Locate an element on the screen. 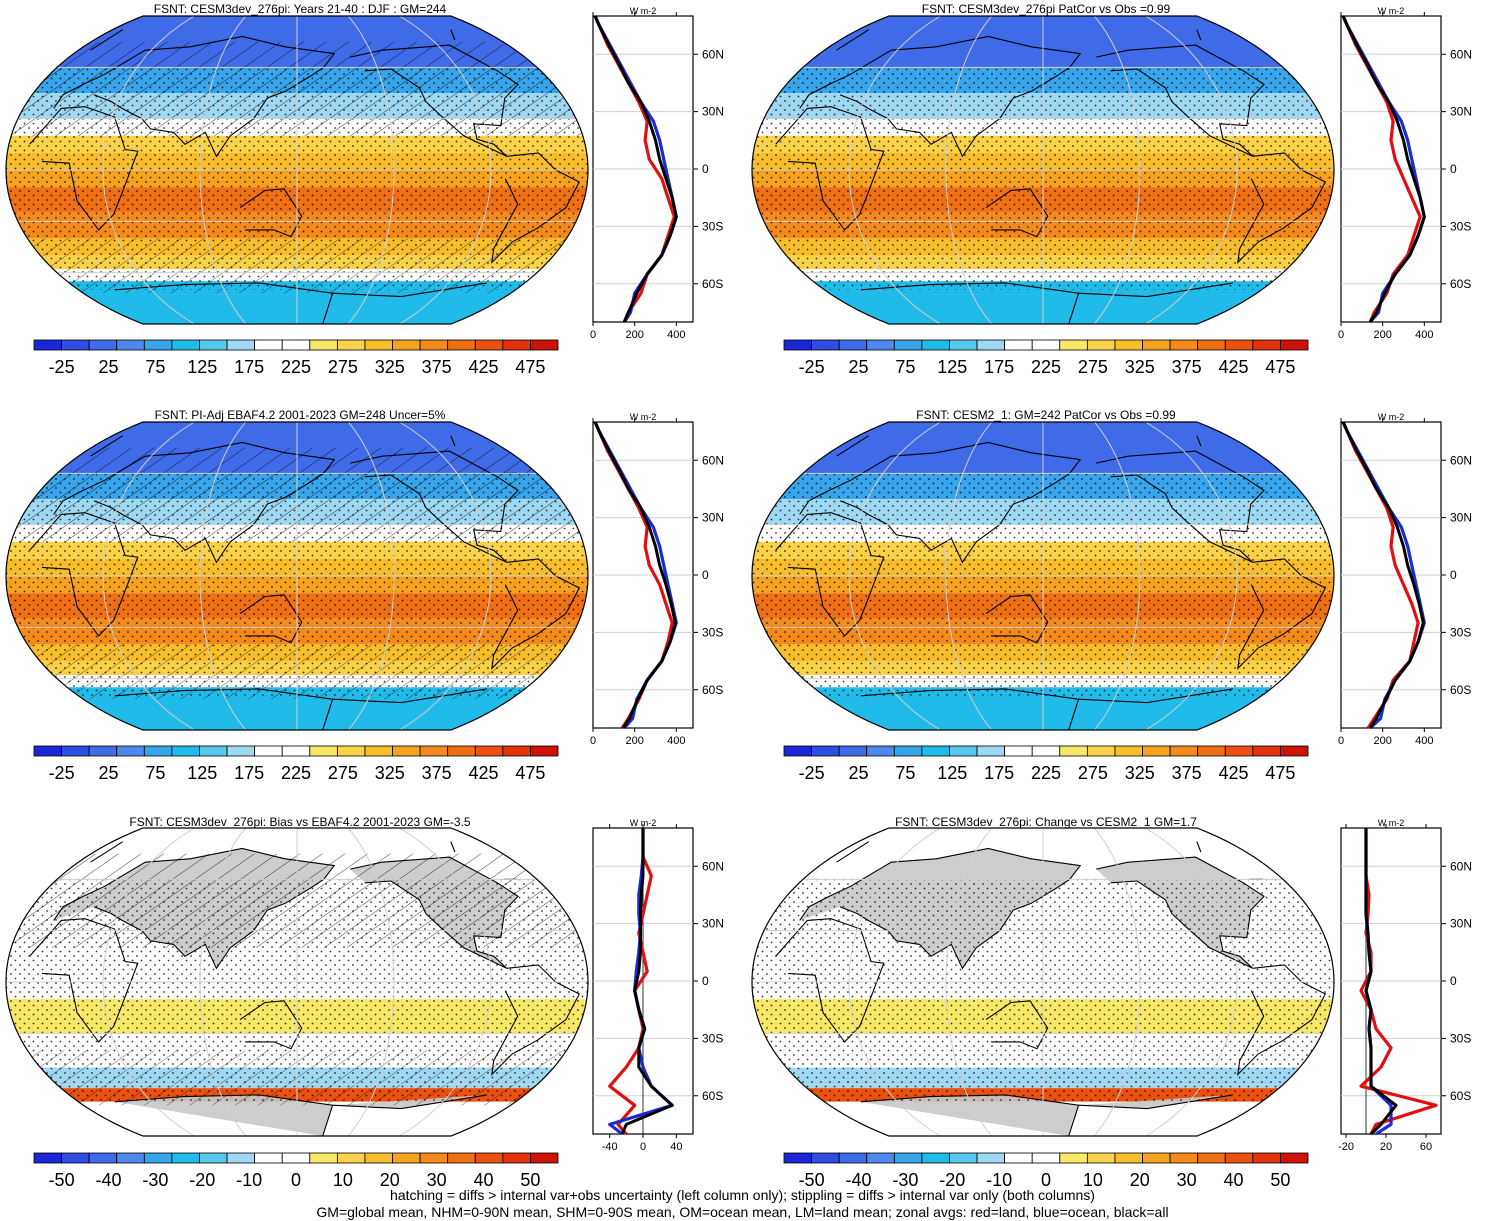 The image size is (1485, 1221). zonal-plot-6: 60N 30N 0 30S 60S -20 20 60 W m-2 is located at coordinates (1405, 985).